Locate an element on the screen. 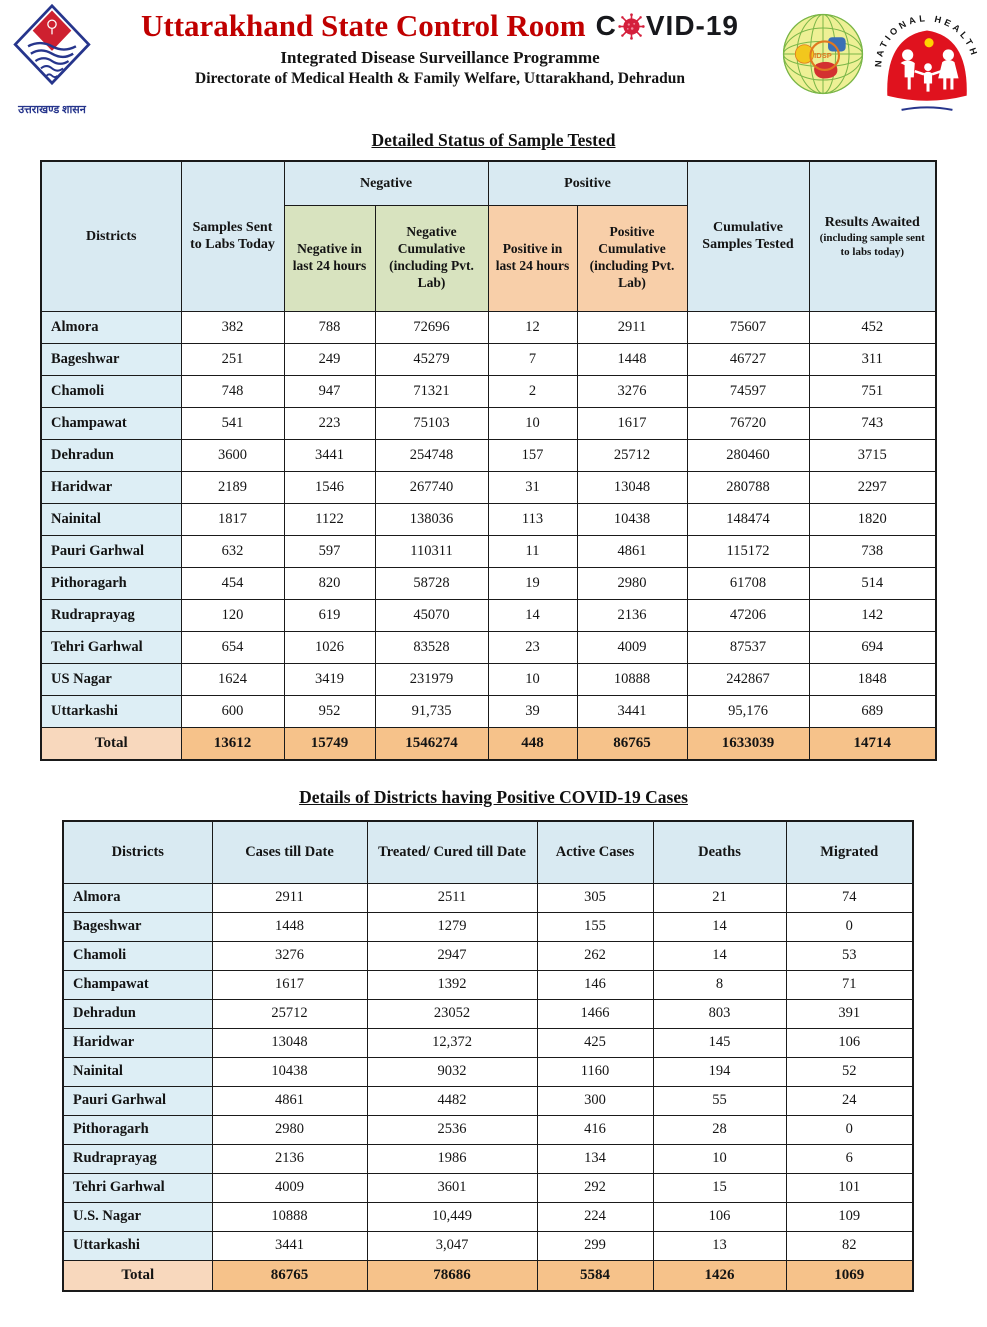  table-row: Bageshwar 1448 1279 155 14 0 is located at coordinates (488, 926).